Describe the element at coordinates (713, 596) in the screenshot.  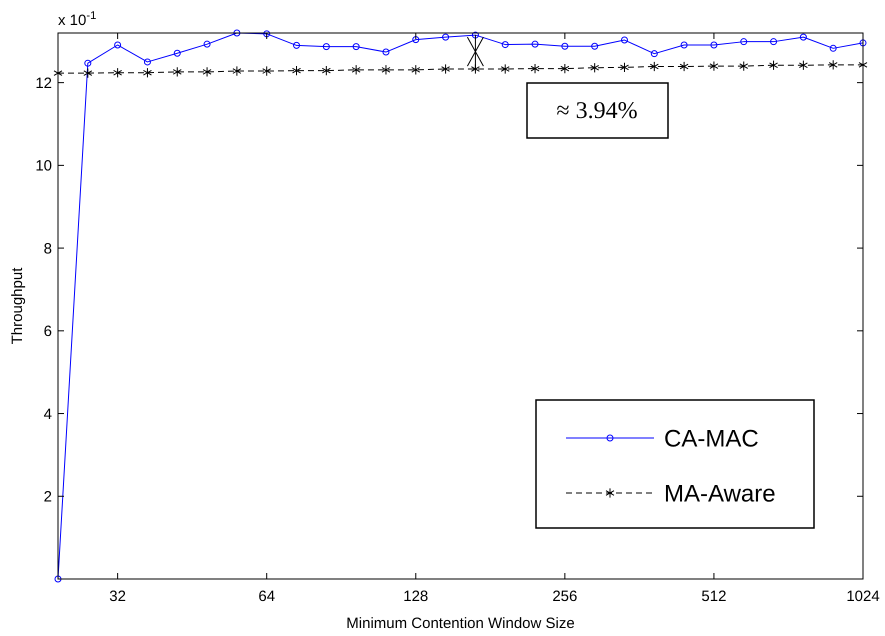
I see `x-tick-label: 512` at that location.